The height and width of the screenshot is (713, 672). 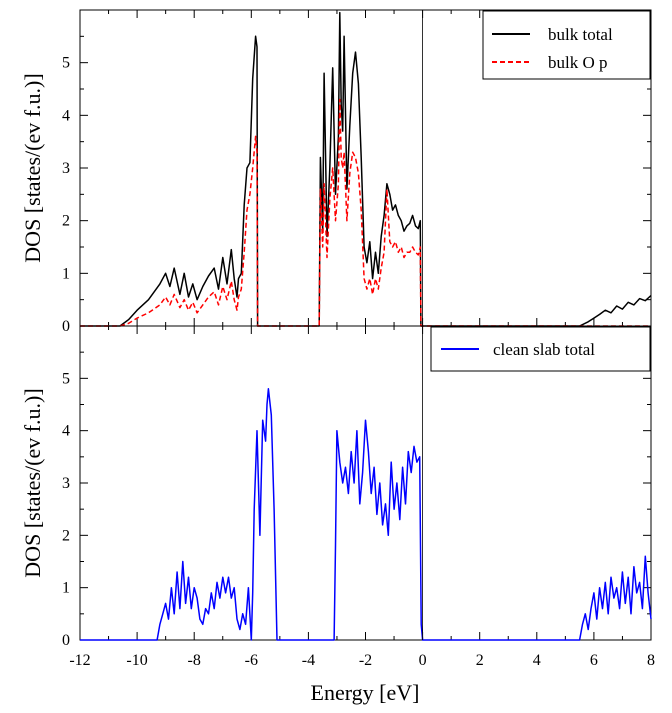 I want to click on legend-label-bulk-total: bulk total, so click(x=580, y=34).